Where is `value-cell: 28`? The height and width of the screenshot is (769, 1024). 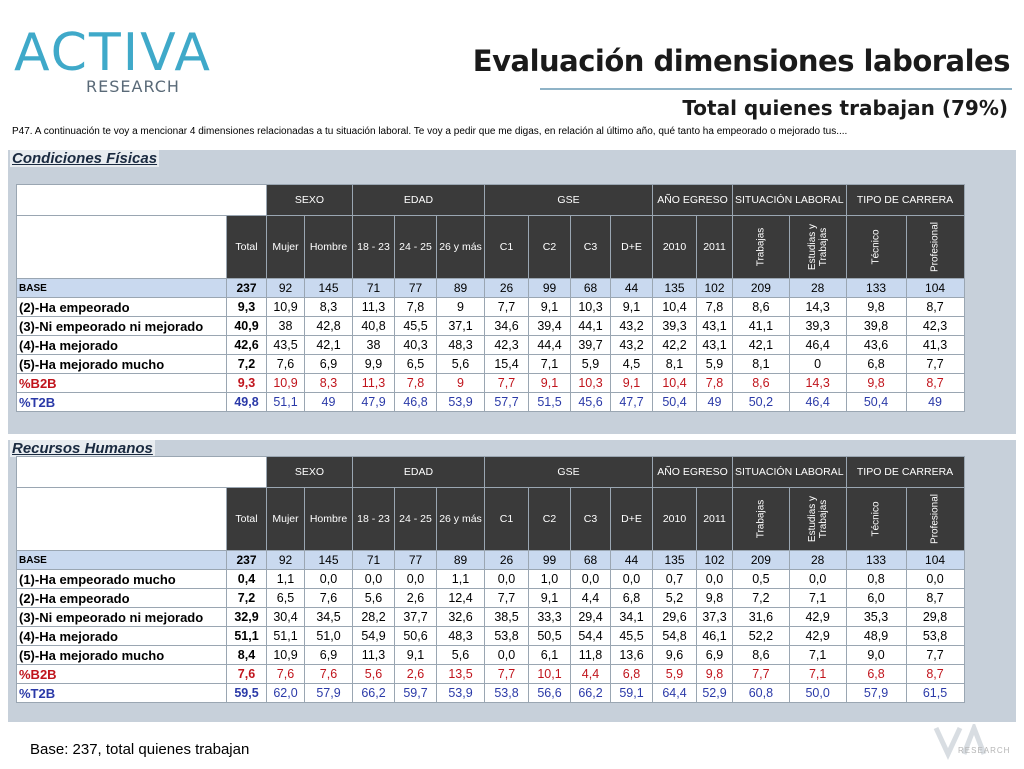 value-cell: 28 is located at coordinates (817, 288).